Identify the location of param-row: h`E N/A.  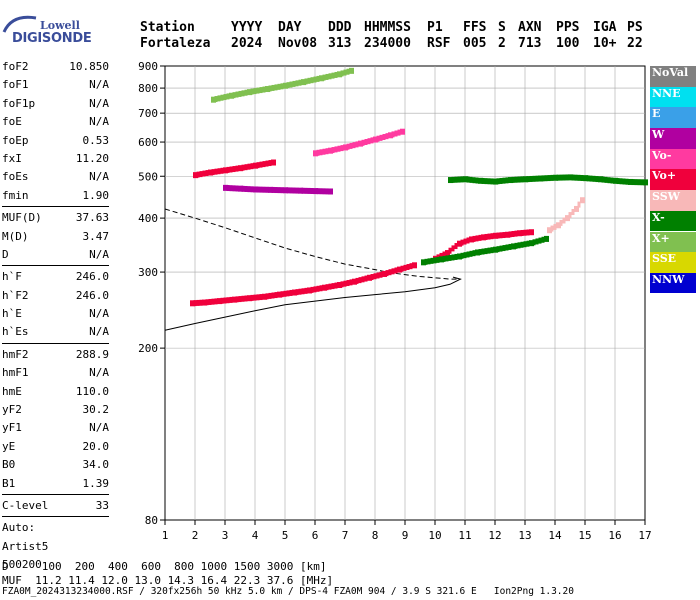
(55, 314).